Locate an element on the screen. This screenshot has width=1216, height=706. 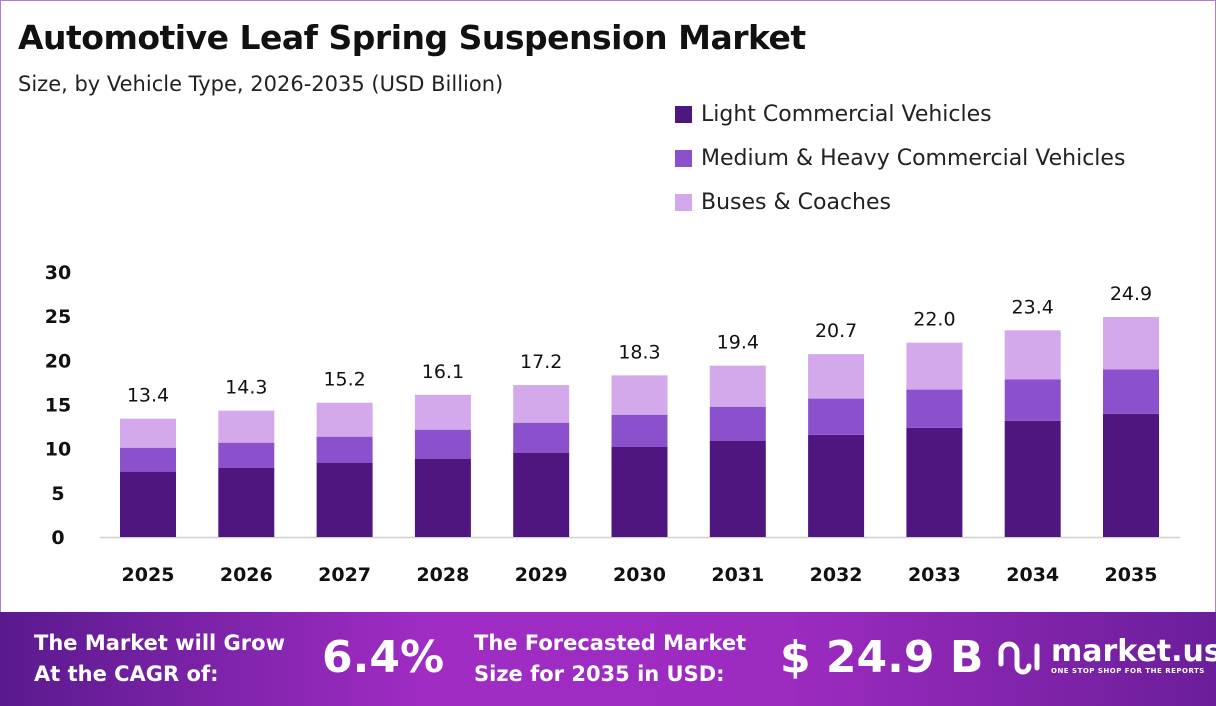
x-tick-label: 2034 is located at coordinates (1032, 575).